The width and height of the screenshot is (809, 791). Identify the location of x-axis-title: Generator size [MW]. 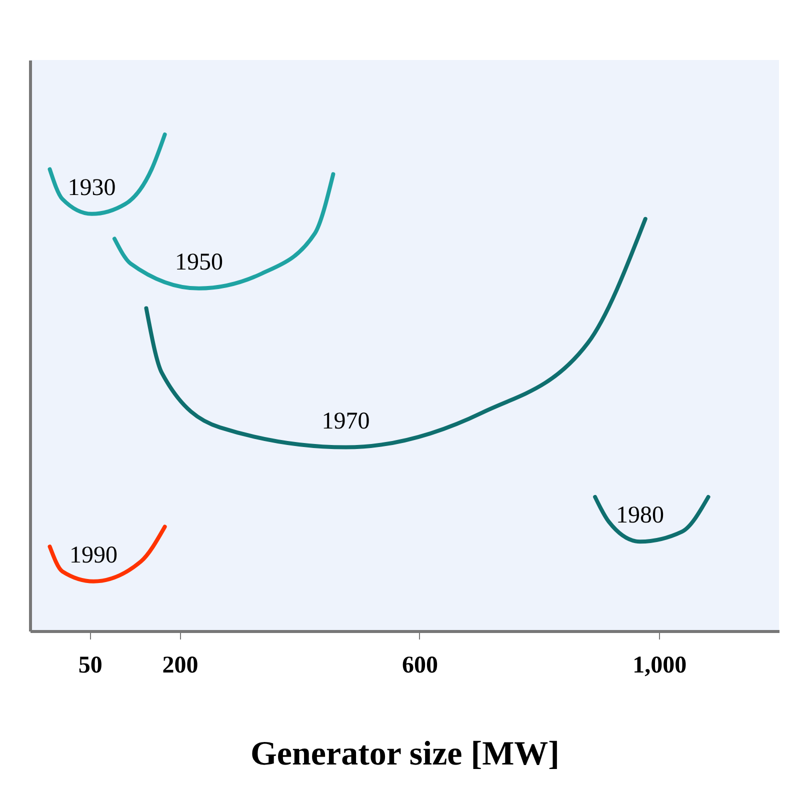
(405, 754).